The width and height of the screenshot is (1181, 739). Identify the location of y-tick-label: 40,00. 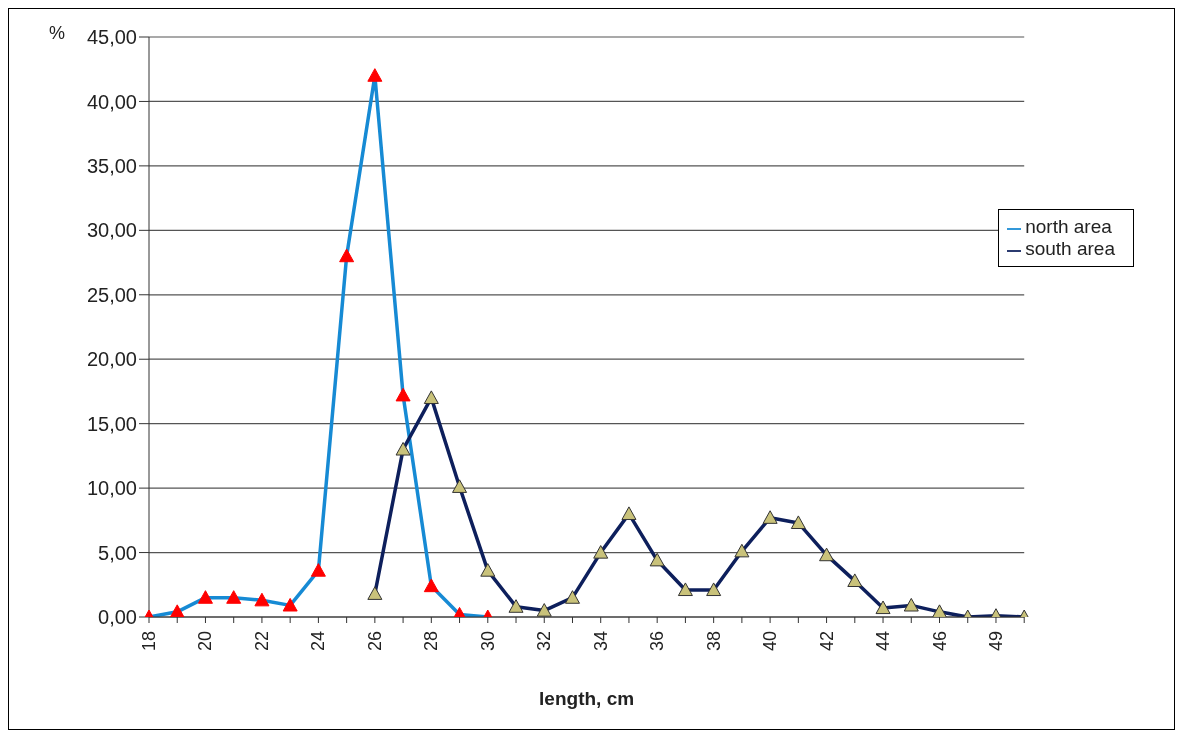
(111, 101).